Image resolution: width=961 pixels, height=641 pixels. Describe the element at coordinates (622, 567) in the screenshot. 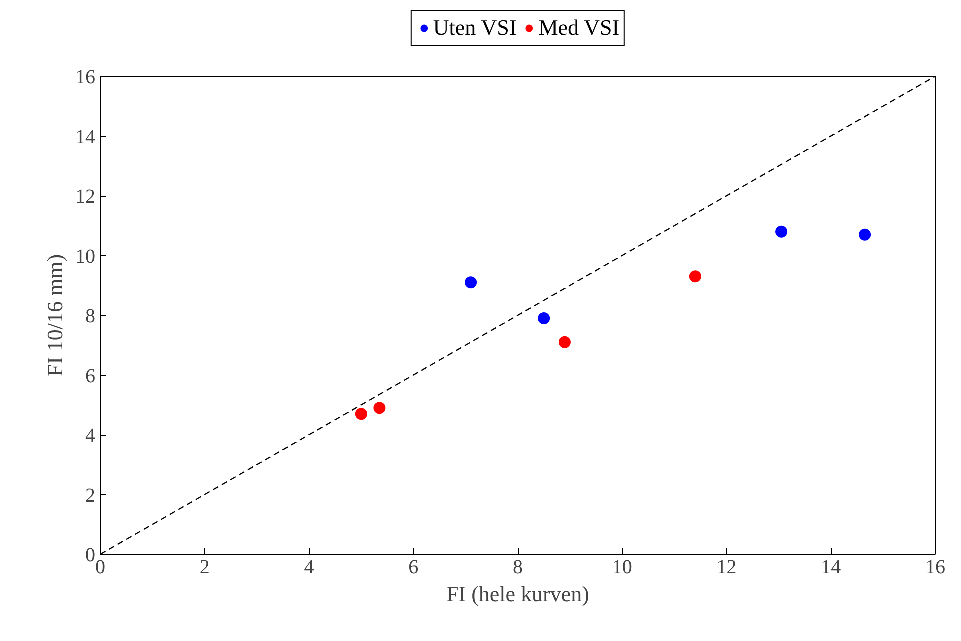

I see `x-tick-label: 10` at that location.